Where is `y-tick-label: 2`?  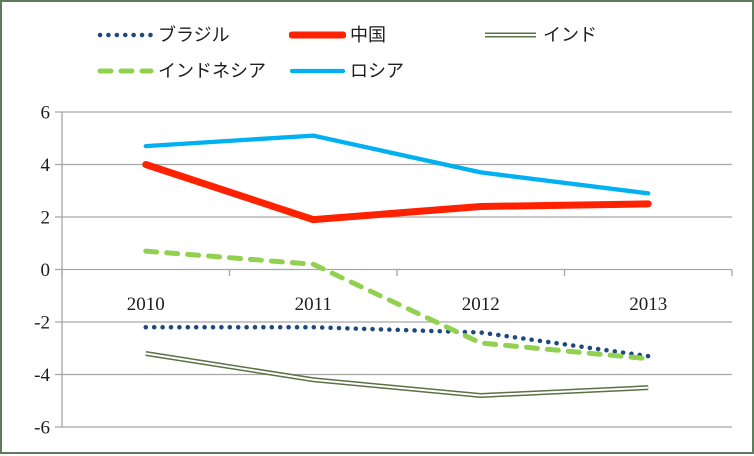
y-tick-label: 2 is located at coordinates (46, 218).